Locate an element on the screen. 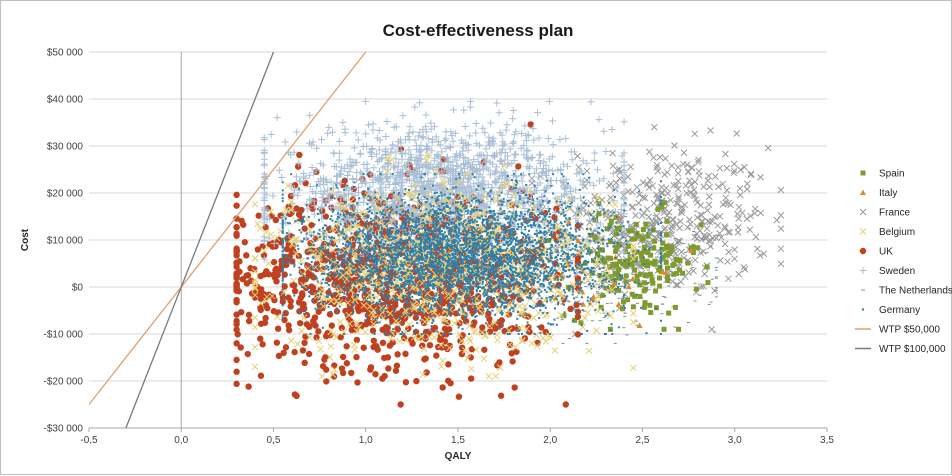 This screenshot has width=952, height=476. x-tick-label: 0,0 is located at coordinates (181, 440).